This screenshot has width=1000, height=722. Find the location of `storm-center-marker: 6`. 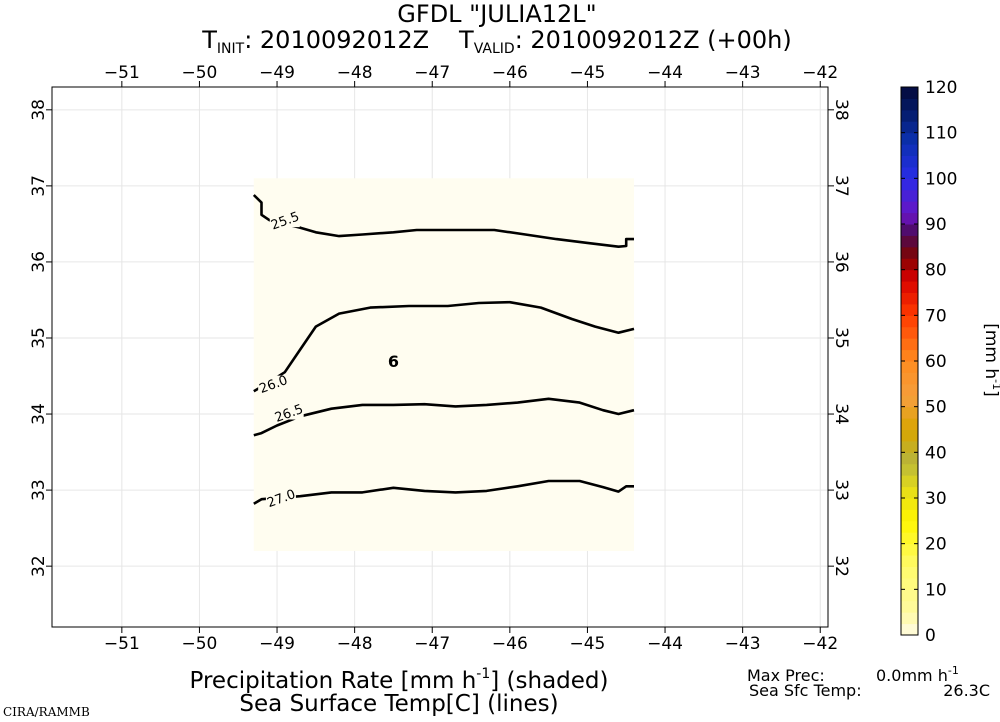

storm-center-marker: 6 is located at coordinates (393, 361).